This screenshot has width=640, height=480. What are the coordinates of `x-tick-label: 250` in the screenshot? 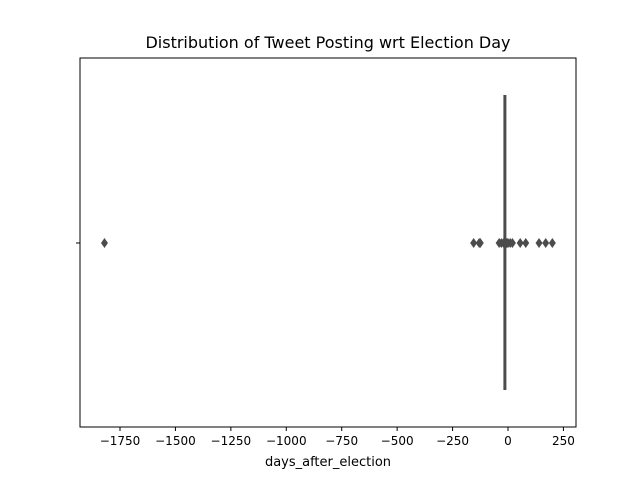 It's located at (563, 441).